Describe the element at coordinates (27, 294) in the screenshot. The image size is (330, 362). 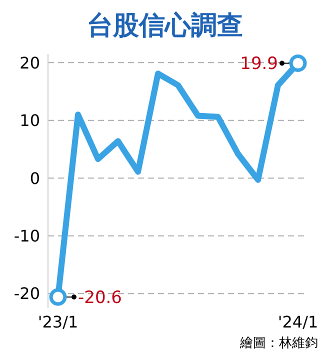
I see `y-tick-label: -20` at that location.